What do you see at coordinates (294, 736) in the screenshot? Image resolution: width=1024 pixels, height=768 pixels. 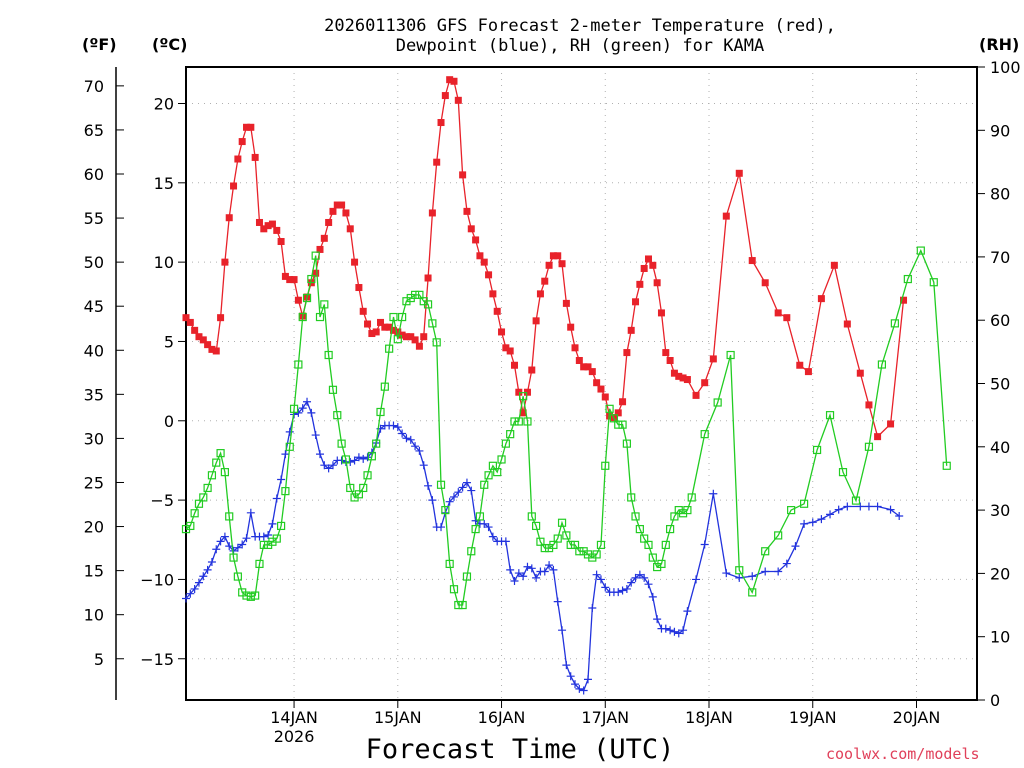 I see `x-tick-sublabel: 2026` at bounding box center [294, 736].